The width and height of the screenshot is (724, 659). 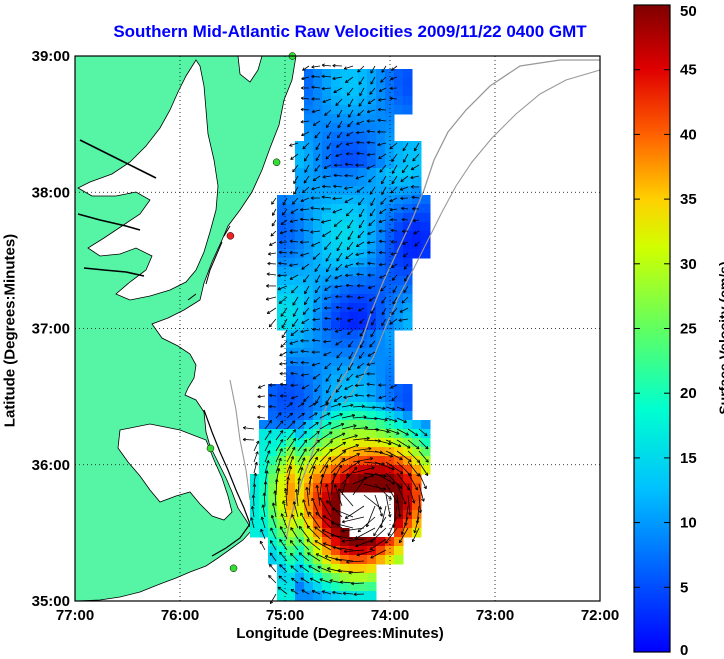 What do you see at coordinates (117, 208) in the screenshot?
I see `potomac-river` at bounding box center [117, 208].